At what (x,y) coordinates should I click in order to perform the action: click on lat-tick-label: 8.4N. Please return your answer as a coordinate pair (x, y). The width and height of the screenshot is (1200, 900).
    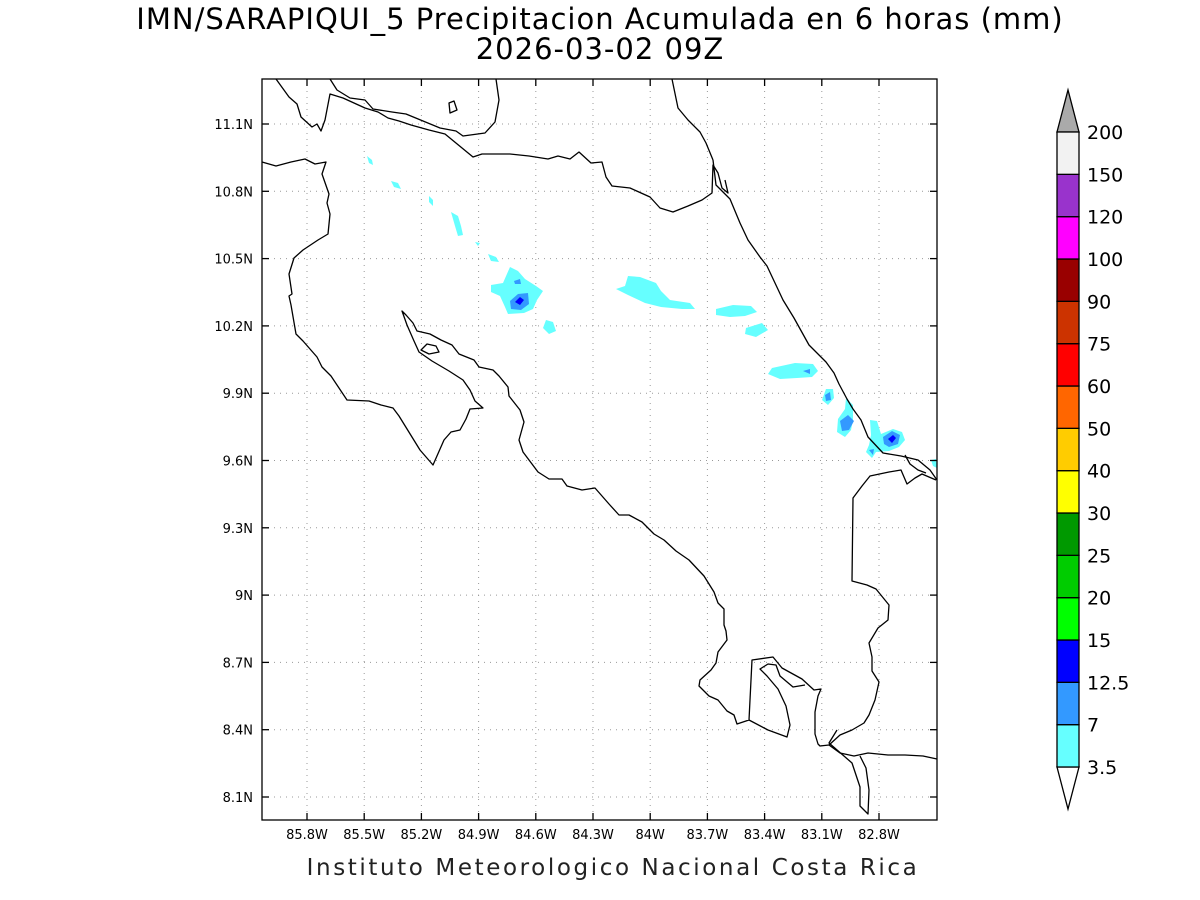
    Looking at the image, I should click on (238, 731).